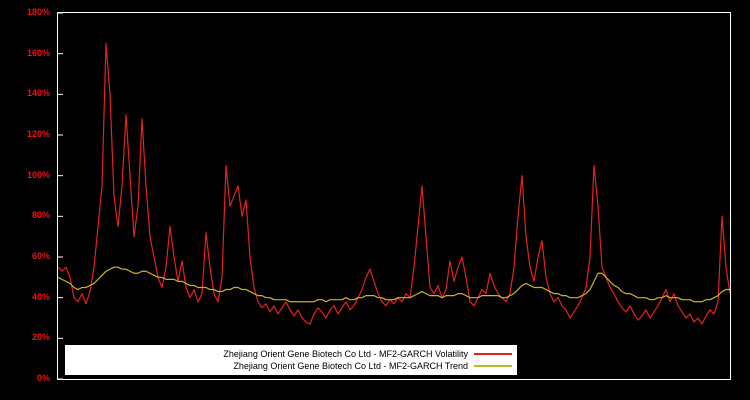 Image resolution: width=750 pixels, height=400 pixels. What do you see at coordinates (38, 174) in the screenshot?
I see `y-tick-label: 100%` at bounding box center [38, 174].